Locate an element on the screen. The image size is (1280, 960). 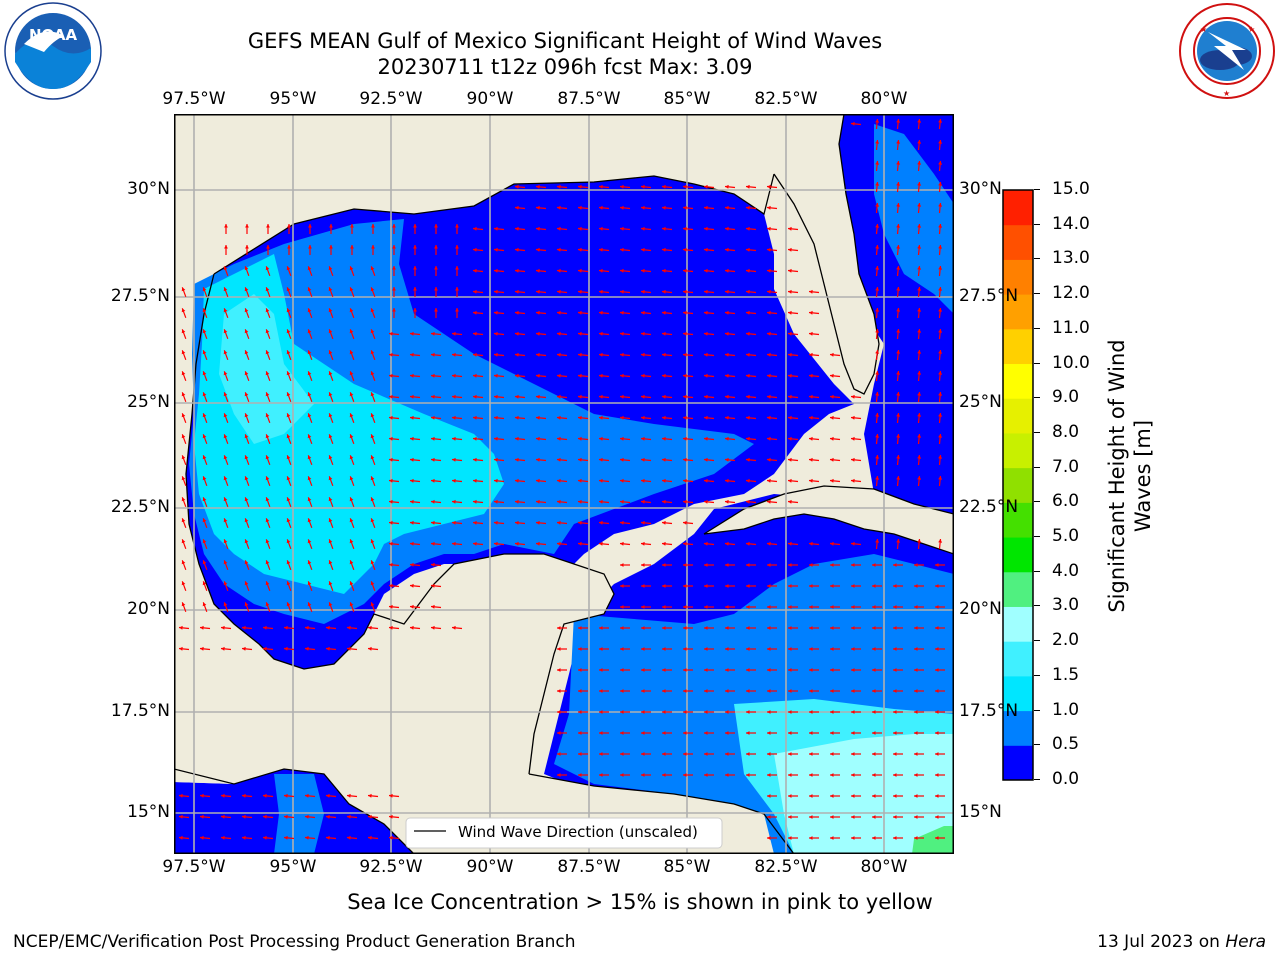
longitude-tick-top: 87.5°W is located at coordinates (589, 99).